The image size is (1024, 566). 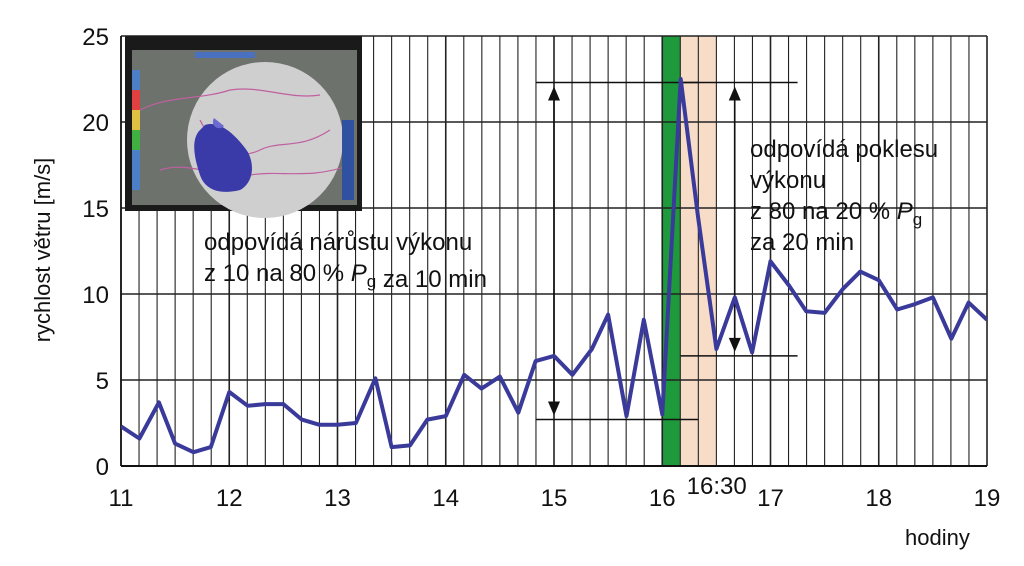 What do you see at coordinates (42, 250) in the screenshot?
I see `y-axis-title: rychlost větru [m/s]` at bounding box center [42, 250].